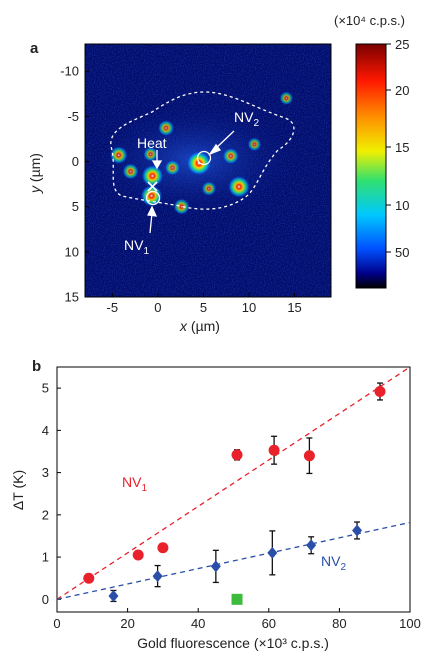 Image resolution: width=427 pixels, height=653 pixels. What do you see at coordinates (333, 563) in the screenshot?
I see `nv2-series-label: NV2` at bounding box center [333, 563].